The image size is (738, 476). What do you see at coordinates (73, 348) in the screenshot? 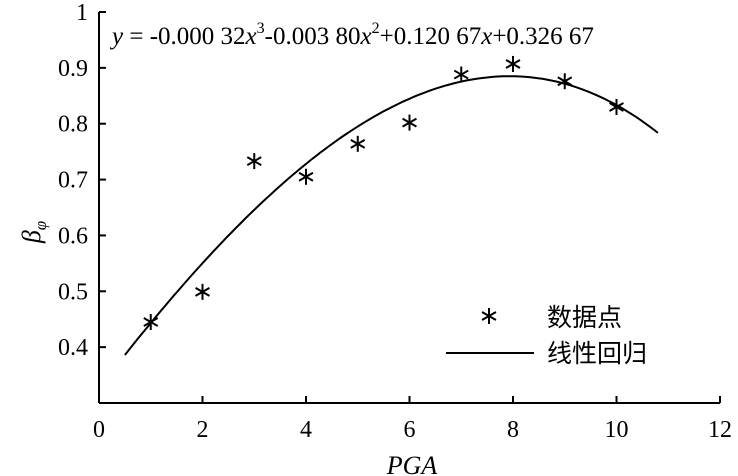
I see `y-tick-label: 0.4` at bounding box center [73, 348].